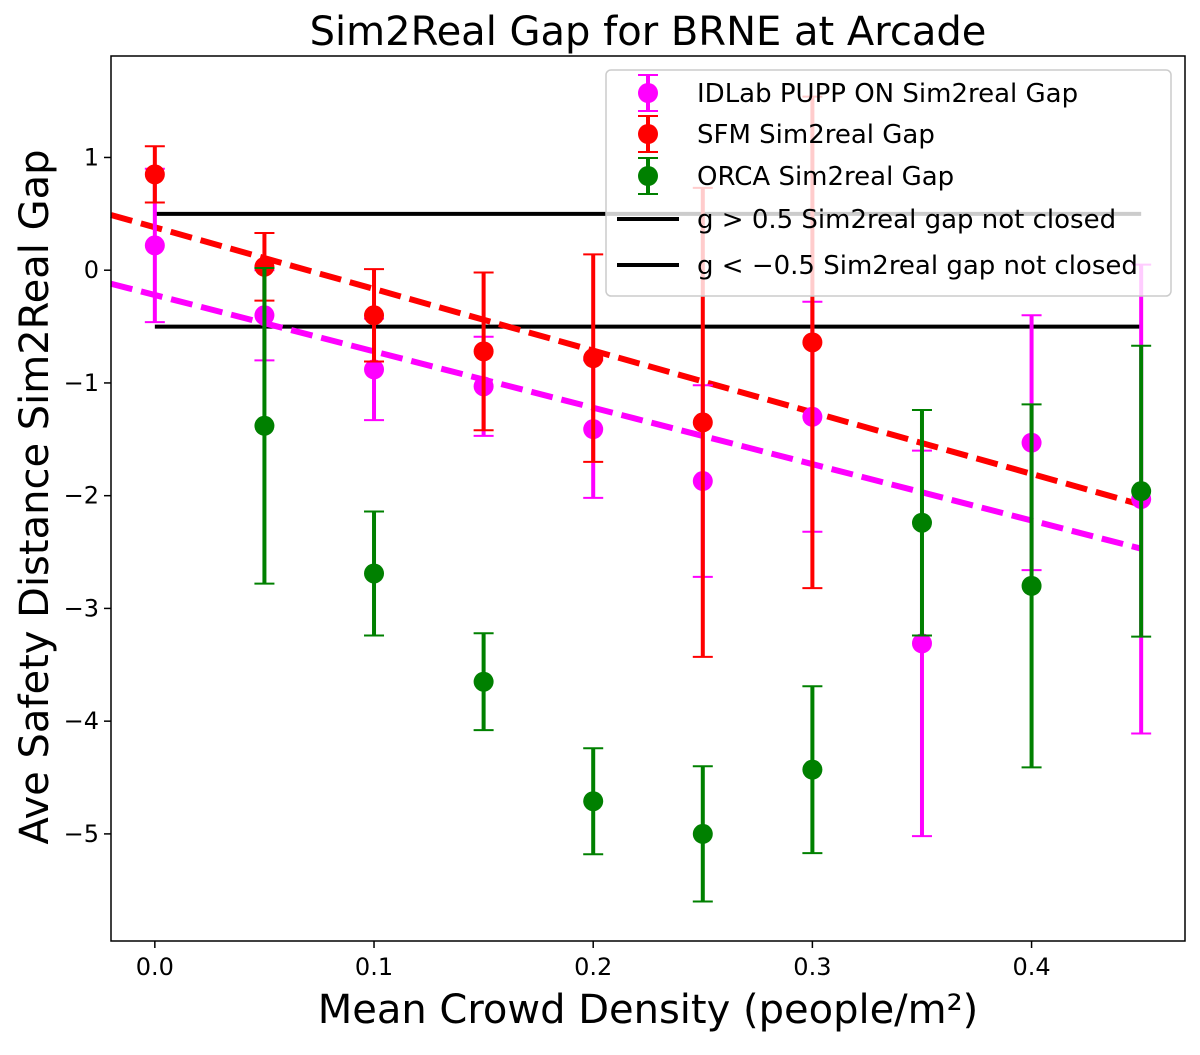 The image size is (1200, 1055). Describe the element at coordinates (91, 270) in the screenshot. I see `y-tick-label: 0` at that location.